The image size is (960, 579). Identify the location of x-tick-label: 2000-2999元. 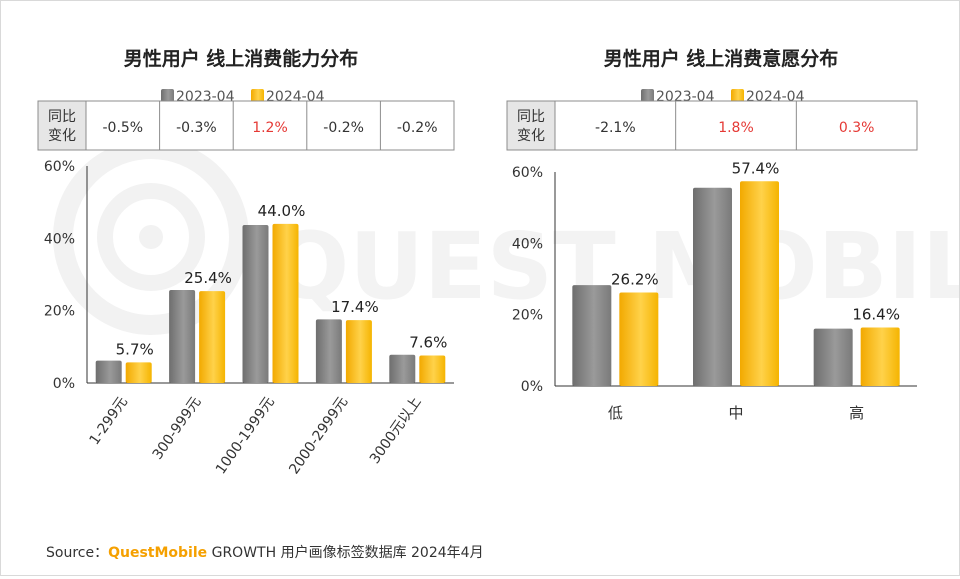
(318, 435).